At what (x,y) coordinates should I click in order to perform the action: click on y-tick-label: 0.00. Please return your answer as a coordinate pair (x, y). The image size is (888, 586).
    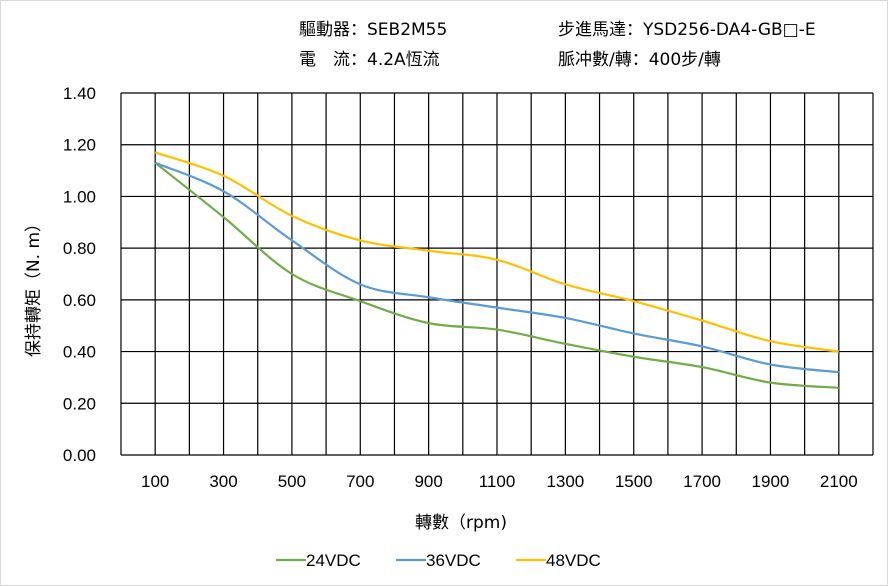
    Looking at the image, I should click on (79, 455).